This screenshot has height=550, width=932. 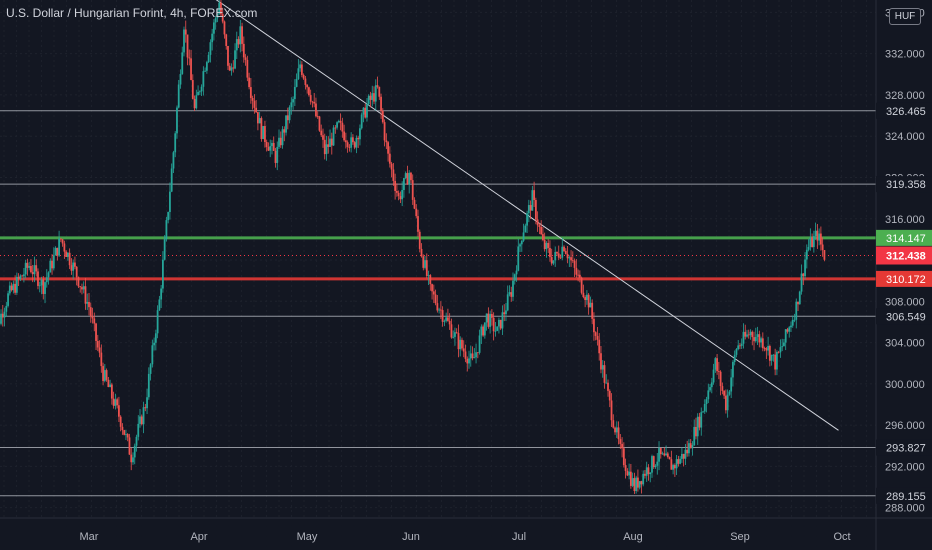 What do you see at coordinates (905, 137) in the screenshot?
I see `y-tick-label: 324.000` at bounding box center [905, 137].